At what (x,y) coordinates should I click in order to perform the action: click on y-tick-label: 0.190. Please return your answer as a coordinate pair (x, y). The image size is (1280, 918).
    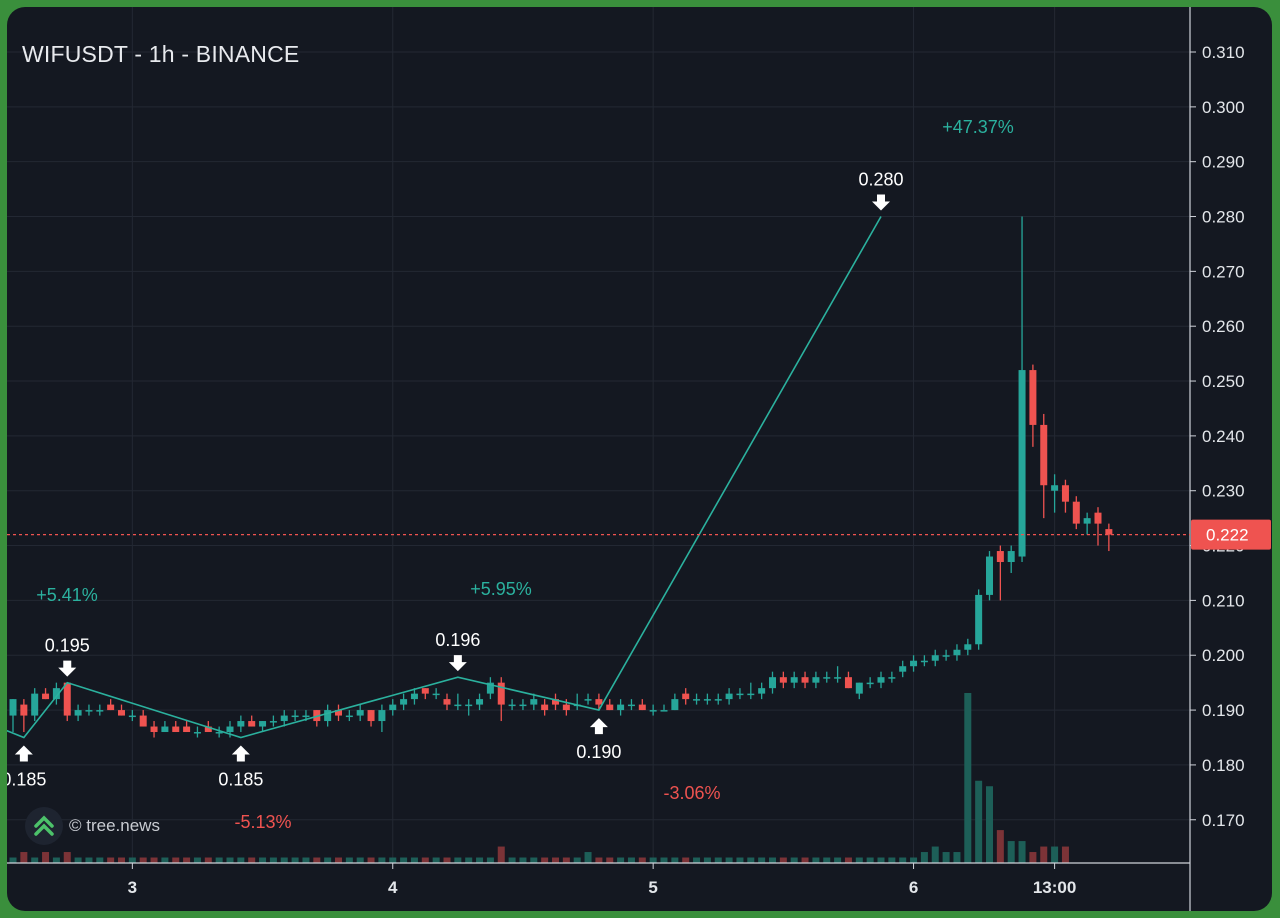
    Looking at the image, I should click on (1223, 710).